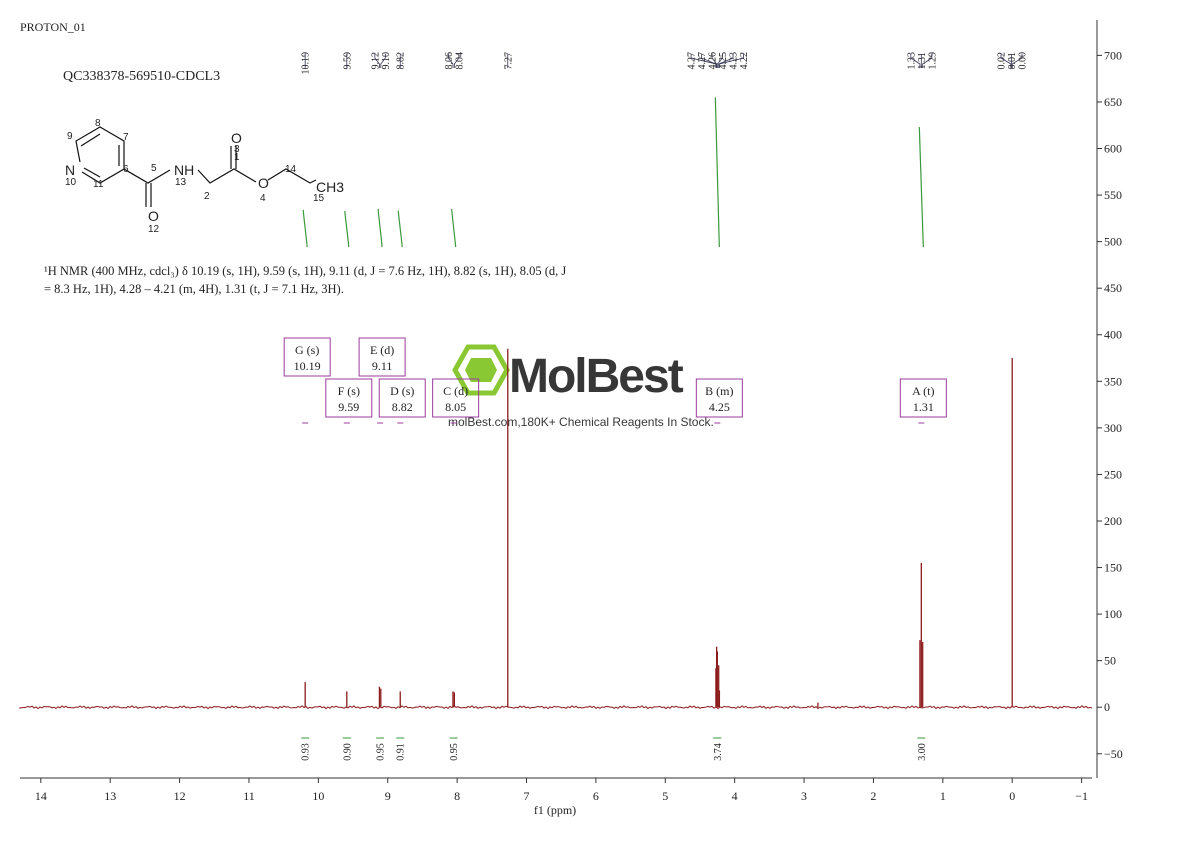 The width and height of the screenshot is (1190, 841). What do you see at coordinates (1113, 242) in the screenshot?
I see `y-tick-label: 500` at bounding box center [1113, 242].